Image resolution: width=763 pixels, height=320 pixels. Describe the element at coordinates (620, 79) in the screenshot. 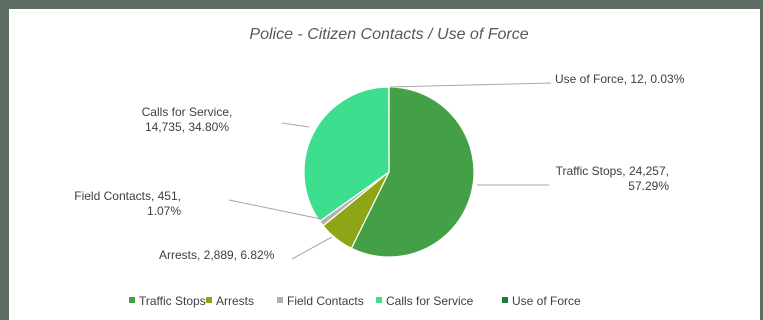

I see `data-label-use-of-force: Use of Force, 12, 0.03%` at that location.